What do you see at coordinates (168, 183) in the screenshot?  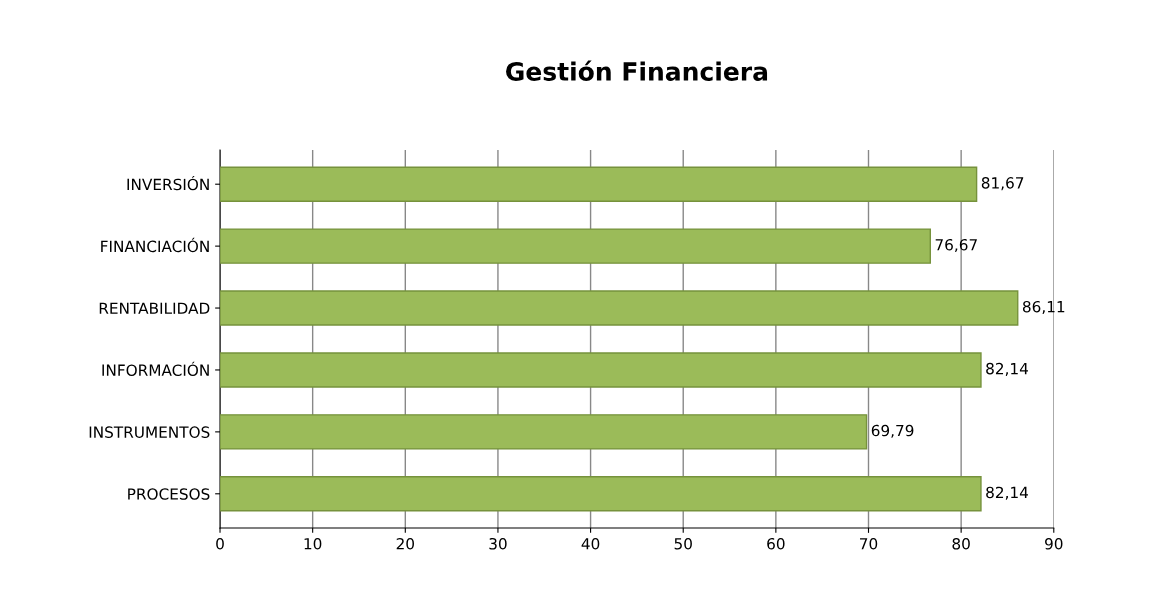 I see `y-tick-label: INVERSIÓN` at bounding box center [168, 183].